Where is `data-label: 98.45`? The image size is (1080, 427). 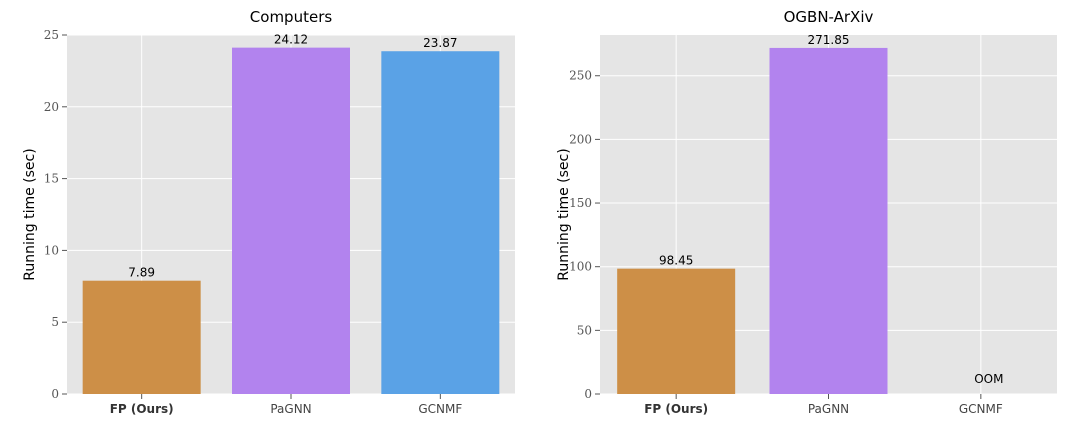
data-label: 98.45 is located at coordinates (676, 261).